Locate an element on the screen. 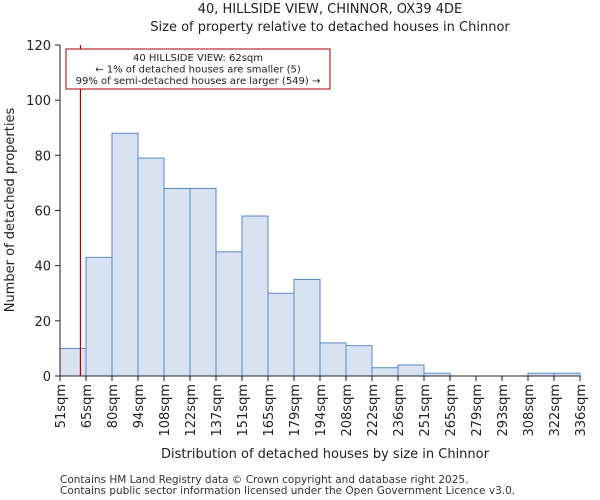 This screenshot has height=500, width=600. bar-65sqm is located at coordinates (99, 316).